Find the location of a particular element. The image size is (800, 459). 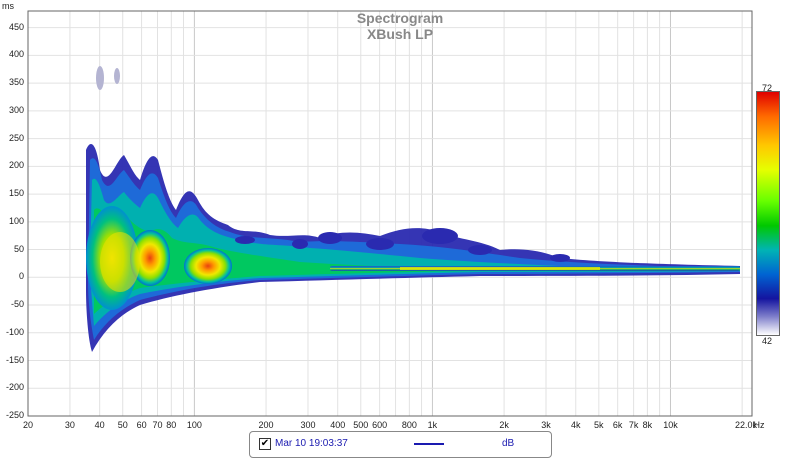

y-tick-label: 100 is located at coordinates (16, 220).